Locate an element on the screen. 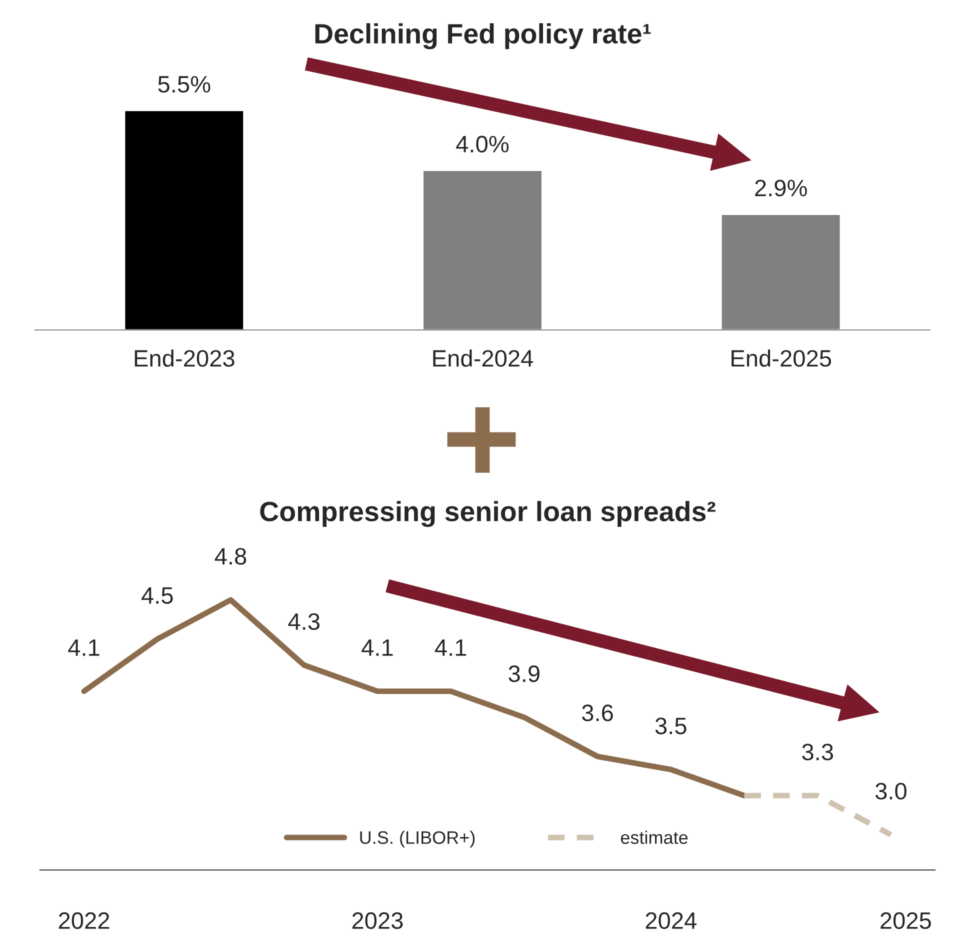 The width and height of the screenshot is (956, 943). legend-label: U.S. (LIBOR+) is located at coordinates (417, 839).